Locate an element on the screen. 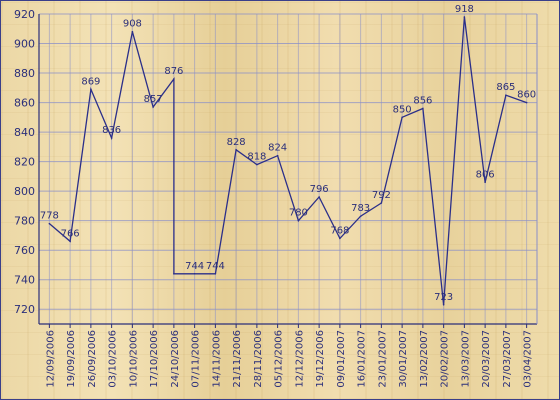  data-label: 818 is located at coordinates (256, 157).